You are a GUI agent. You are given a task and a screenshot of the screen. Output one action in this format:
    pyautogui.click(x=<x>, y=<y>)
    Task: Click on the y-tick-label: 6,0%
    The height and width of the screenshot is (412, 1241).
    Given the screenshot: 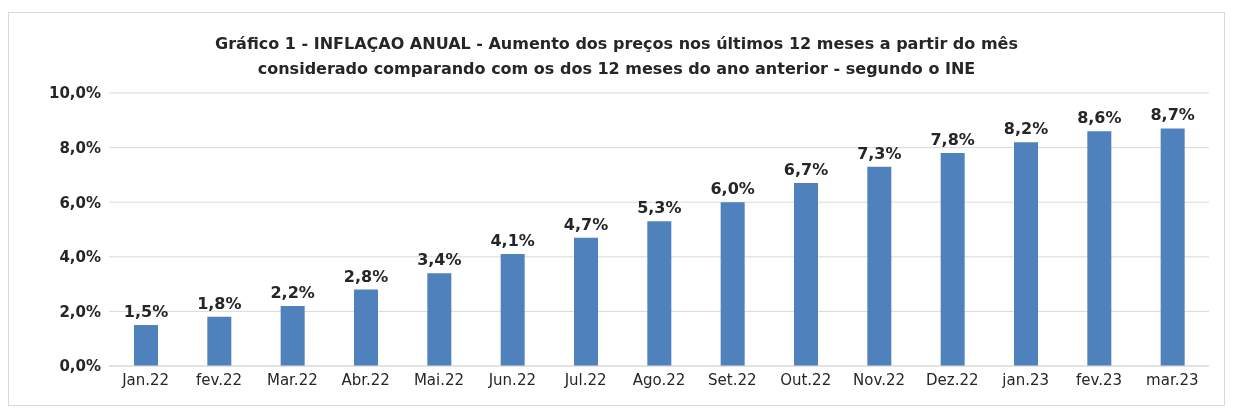 What is the action you would take?
    pyautogui.click(x=80, y=202)
    